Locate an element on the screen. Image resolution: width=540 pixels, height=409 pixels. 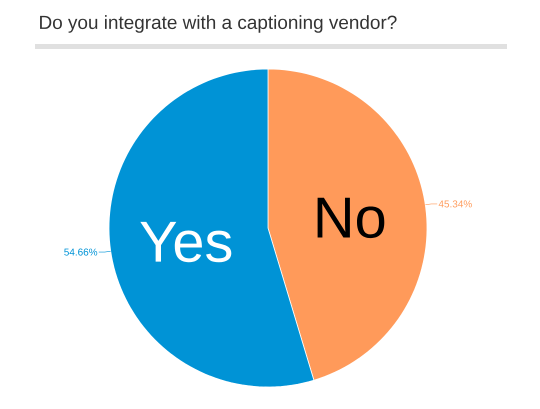
data-label: 54.66% is located at coordinates (81, 252).